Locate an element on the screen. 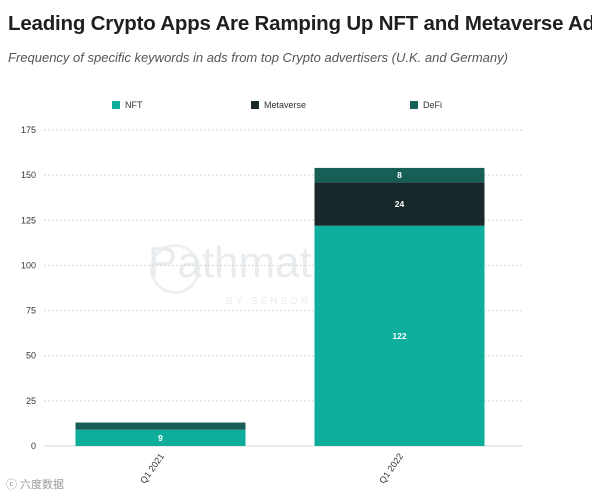  x-tick-label: Q1 2022 is located at coordinates (391, 468).